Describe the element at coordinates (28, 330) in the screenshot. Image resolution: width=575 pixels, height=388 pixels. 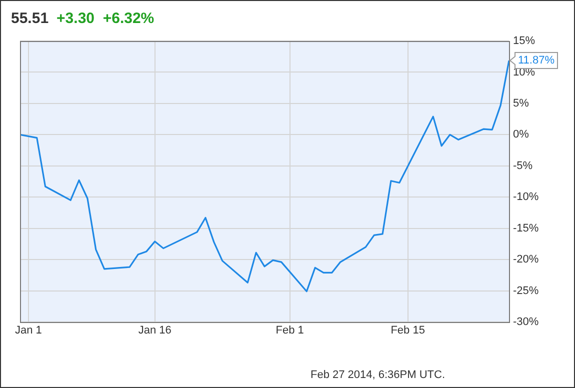
I see `x-tick-label: Jan 1` at that location.